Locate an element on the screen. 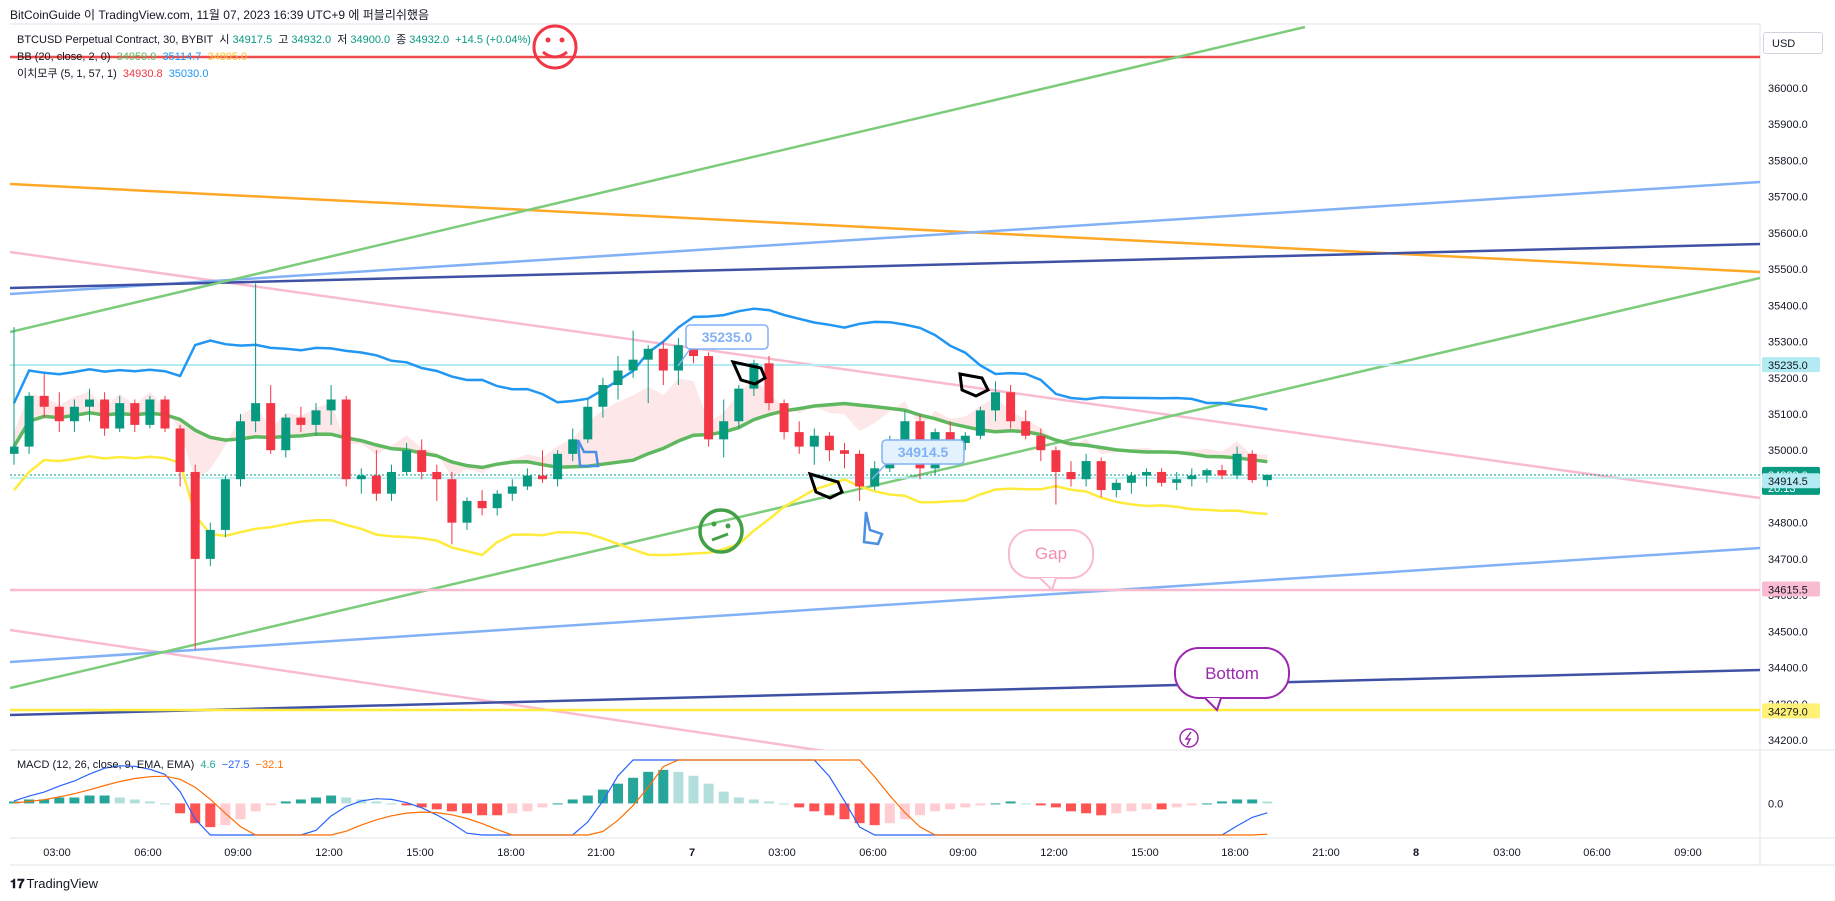  change-value: +14.5 (+0.04%) is located at coordinates (493, 40).